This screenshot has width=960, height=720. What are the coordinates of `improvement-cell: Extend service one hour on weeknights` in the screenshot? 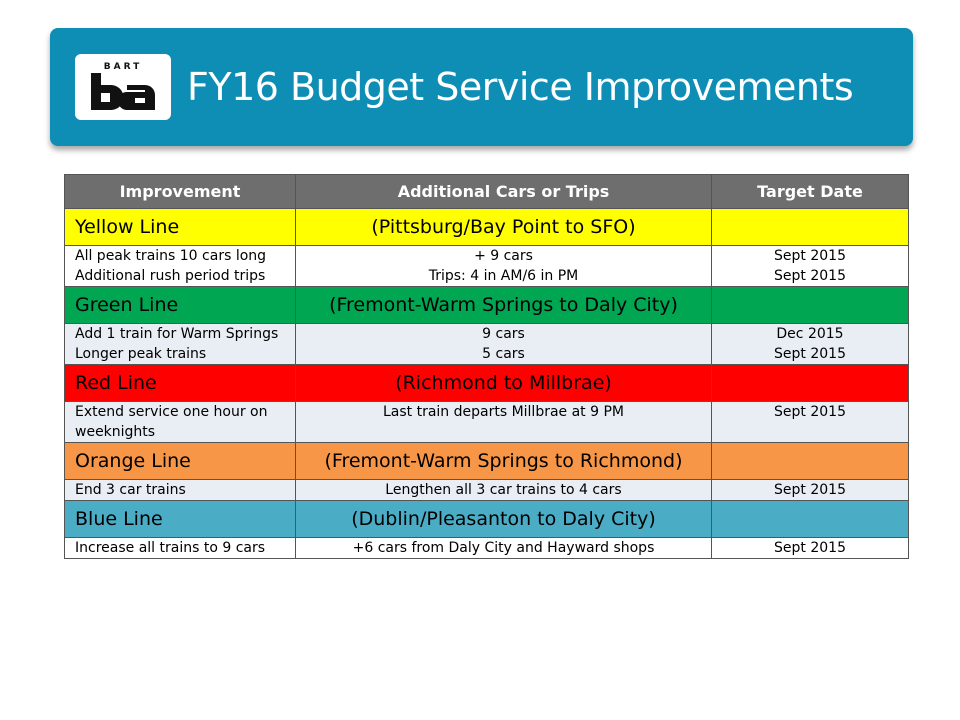 It's located at (180, 422).